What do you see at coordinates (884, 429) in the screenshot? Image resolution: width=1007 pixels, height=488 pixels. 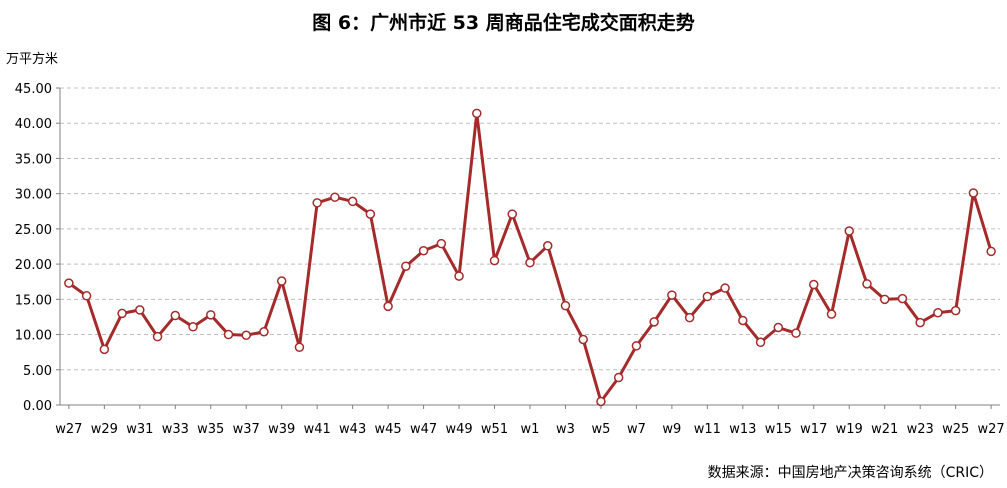 I see `x-tick-label: w21` at bounding box center [884, 429].